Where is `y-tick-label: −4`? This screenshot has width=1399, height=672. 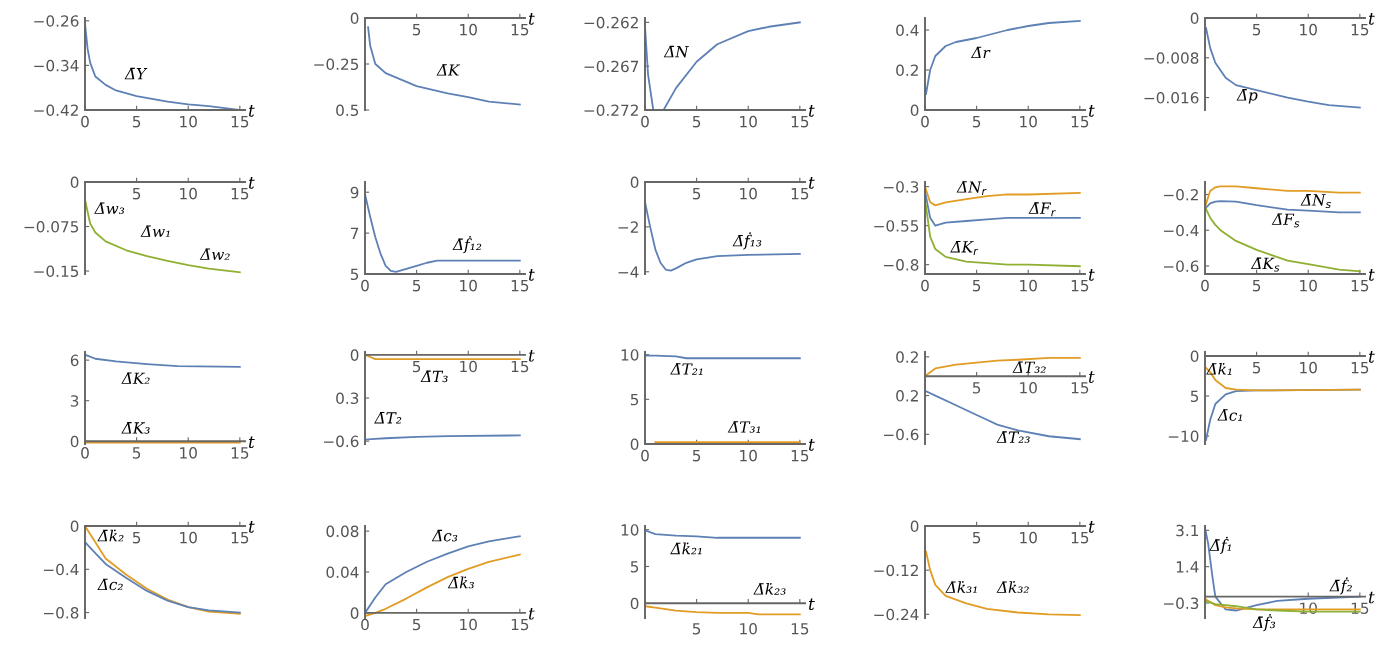
y-tick-label: −4 is located at coordinates (628, 272).